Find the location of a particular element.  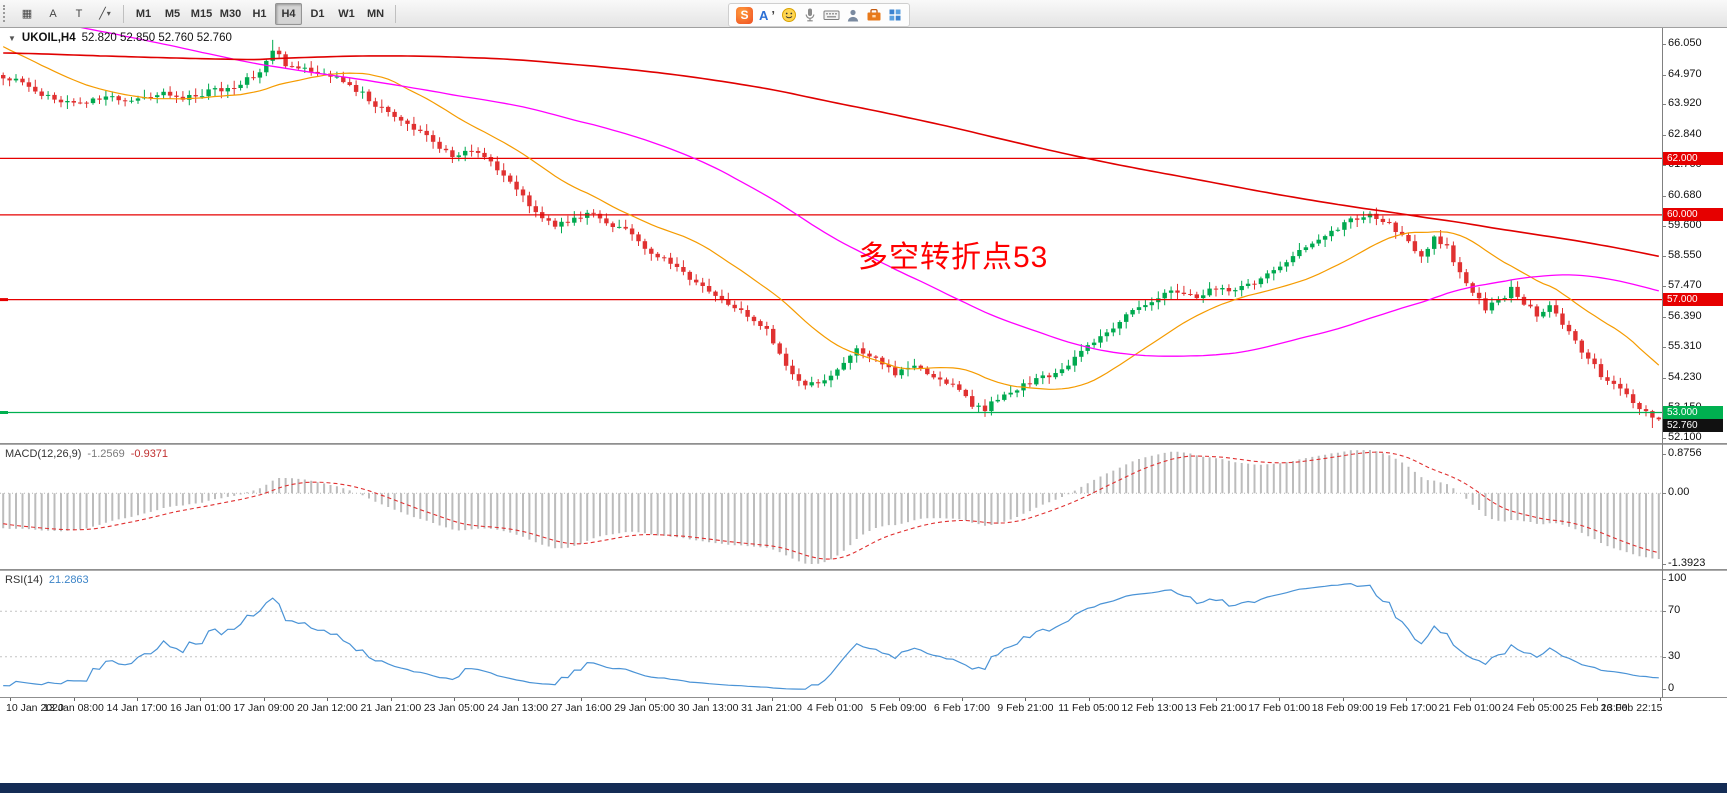

macd-label: MACD(12,26,9) -1.2569 -0.9371 is located at coordinates (86, 454).